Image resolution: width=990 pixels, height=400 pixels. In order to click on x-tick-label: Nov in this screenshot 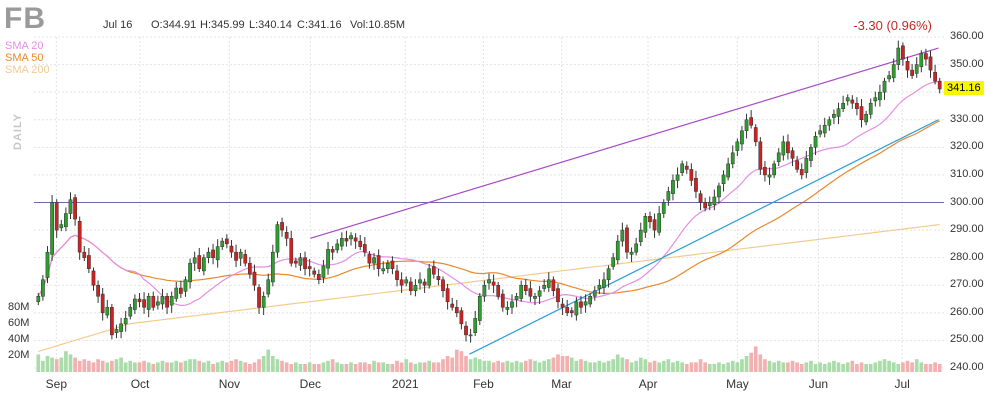, I will do `click(229, 384)`.